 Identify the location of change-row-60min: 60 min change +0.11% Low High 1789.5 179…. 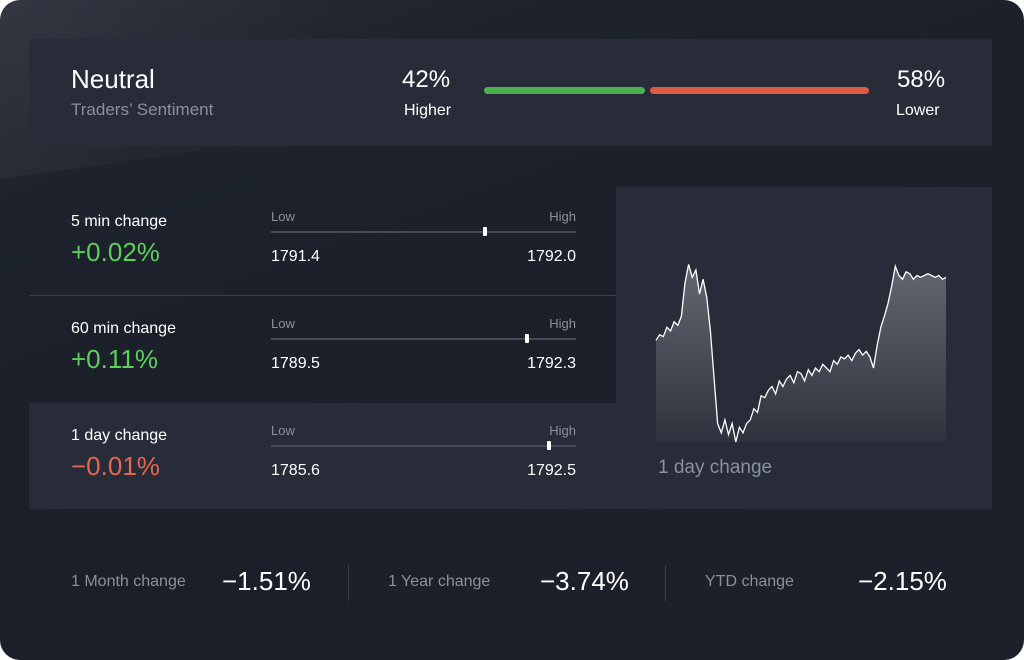
(322, 349).